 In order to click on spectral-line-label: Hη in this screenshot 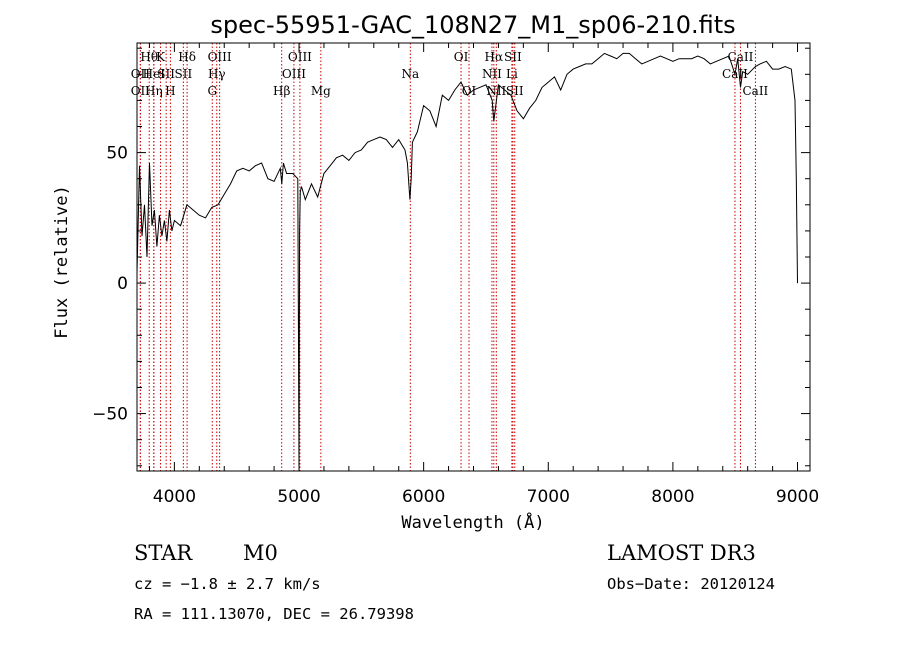, I will do `click(154, 91)`.